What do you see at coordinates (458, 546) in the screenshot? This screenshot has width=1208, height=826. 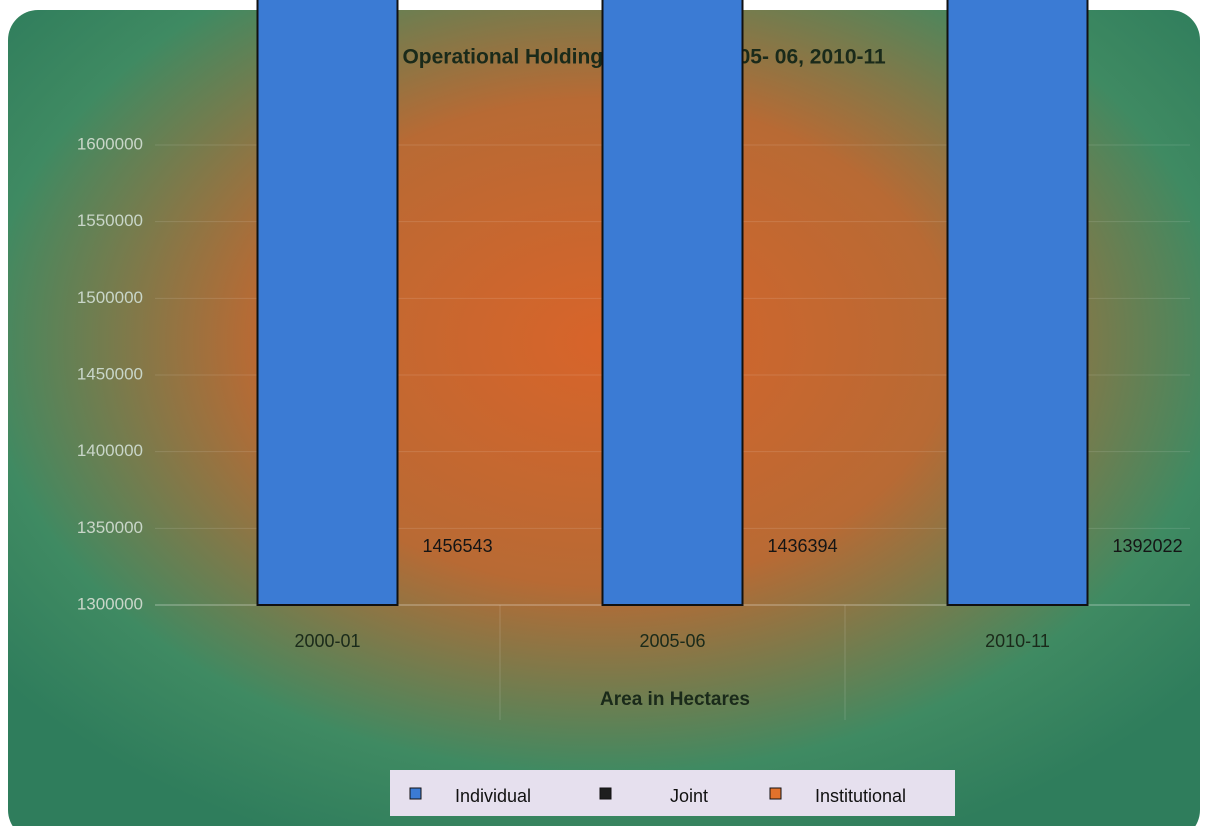 I see `data-label: 1456543` at bounding box center [458, 546].